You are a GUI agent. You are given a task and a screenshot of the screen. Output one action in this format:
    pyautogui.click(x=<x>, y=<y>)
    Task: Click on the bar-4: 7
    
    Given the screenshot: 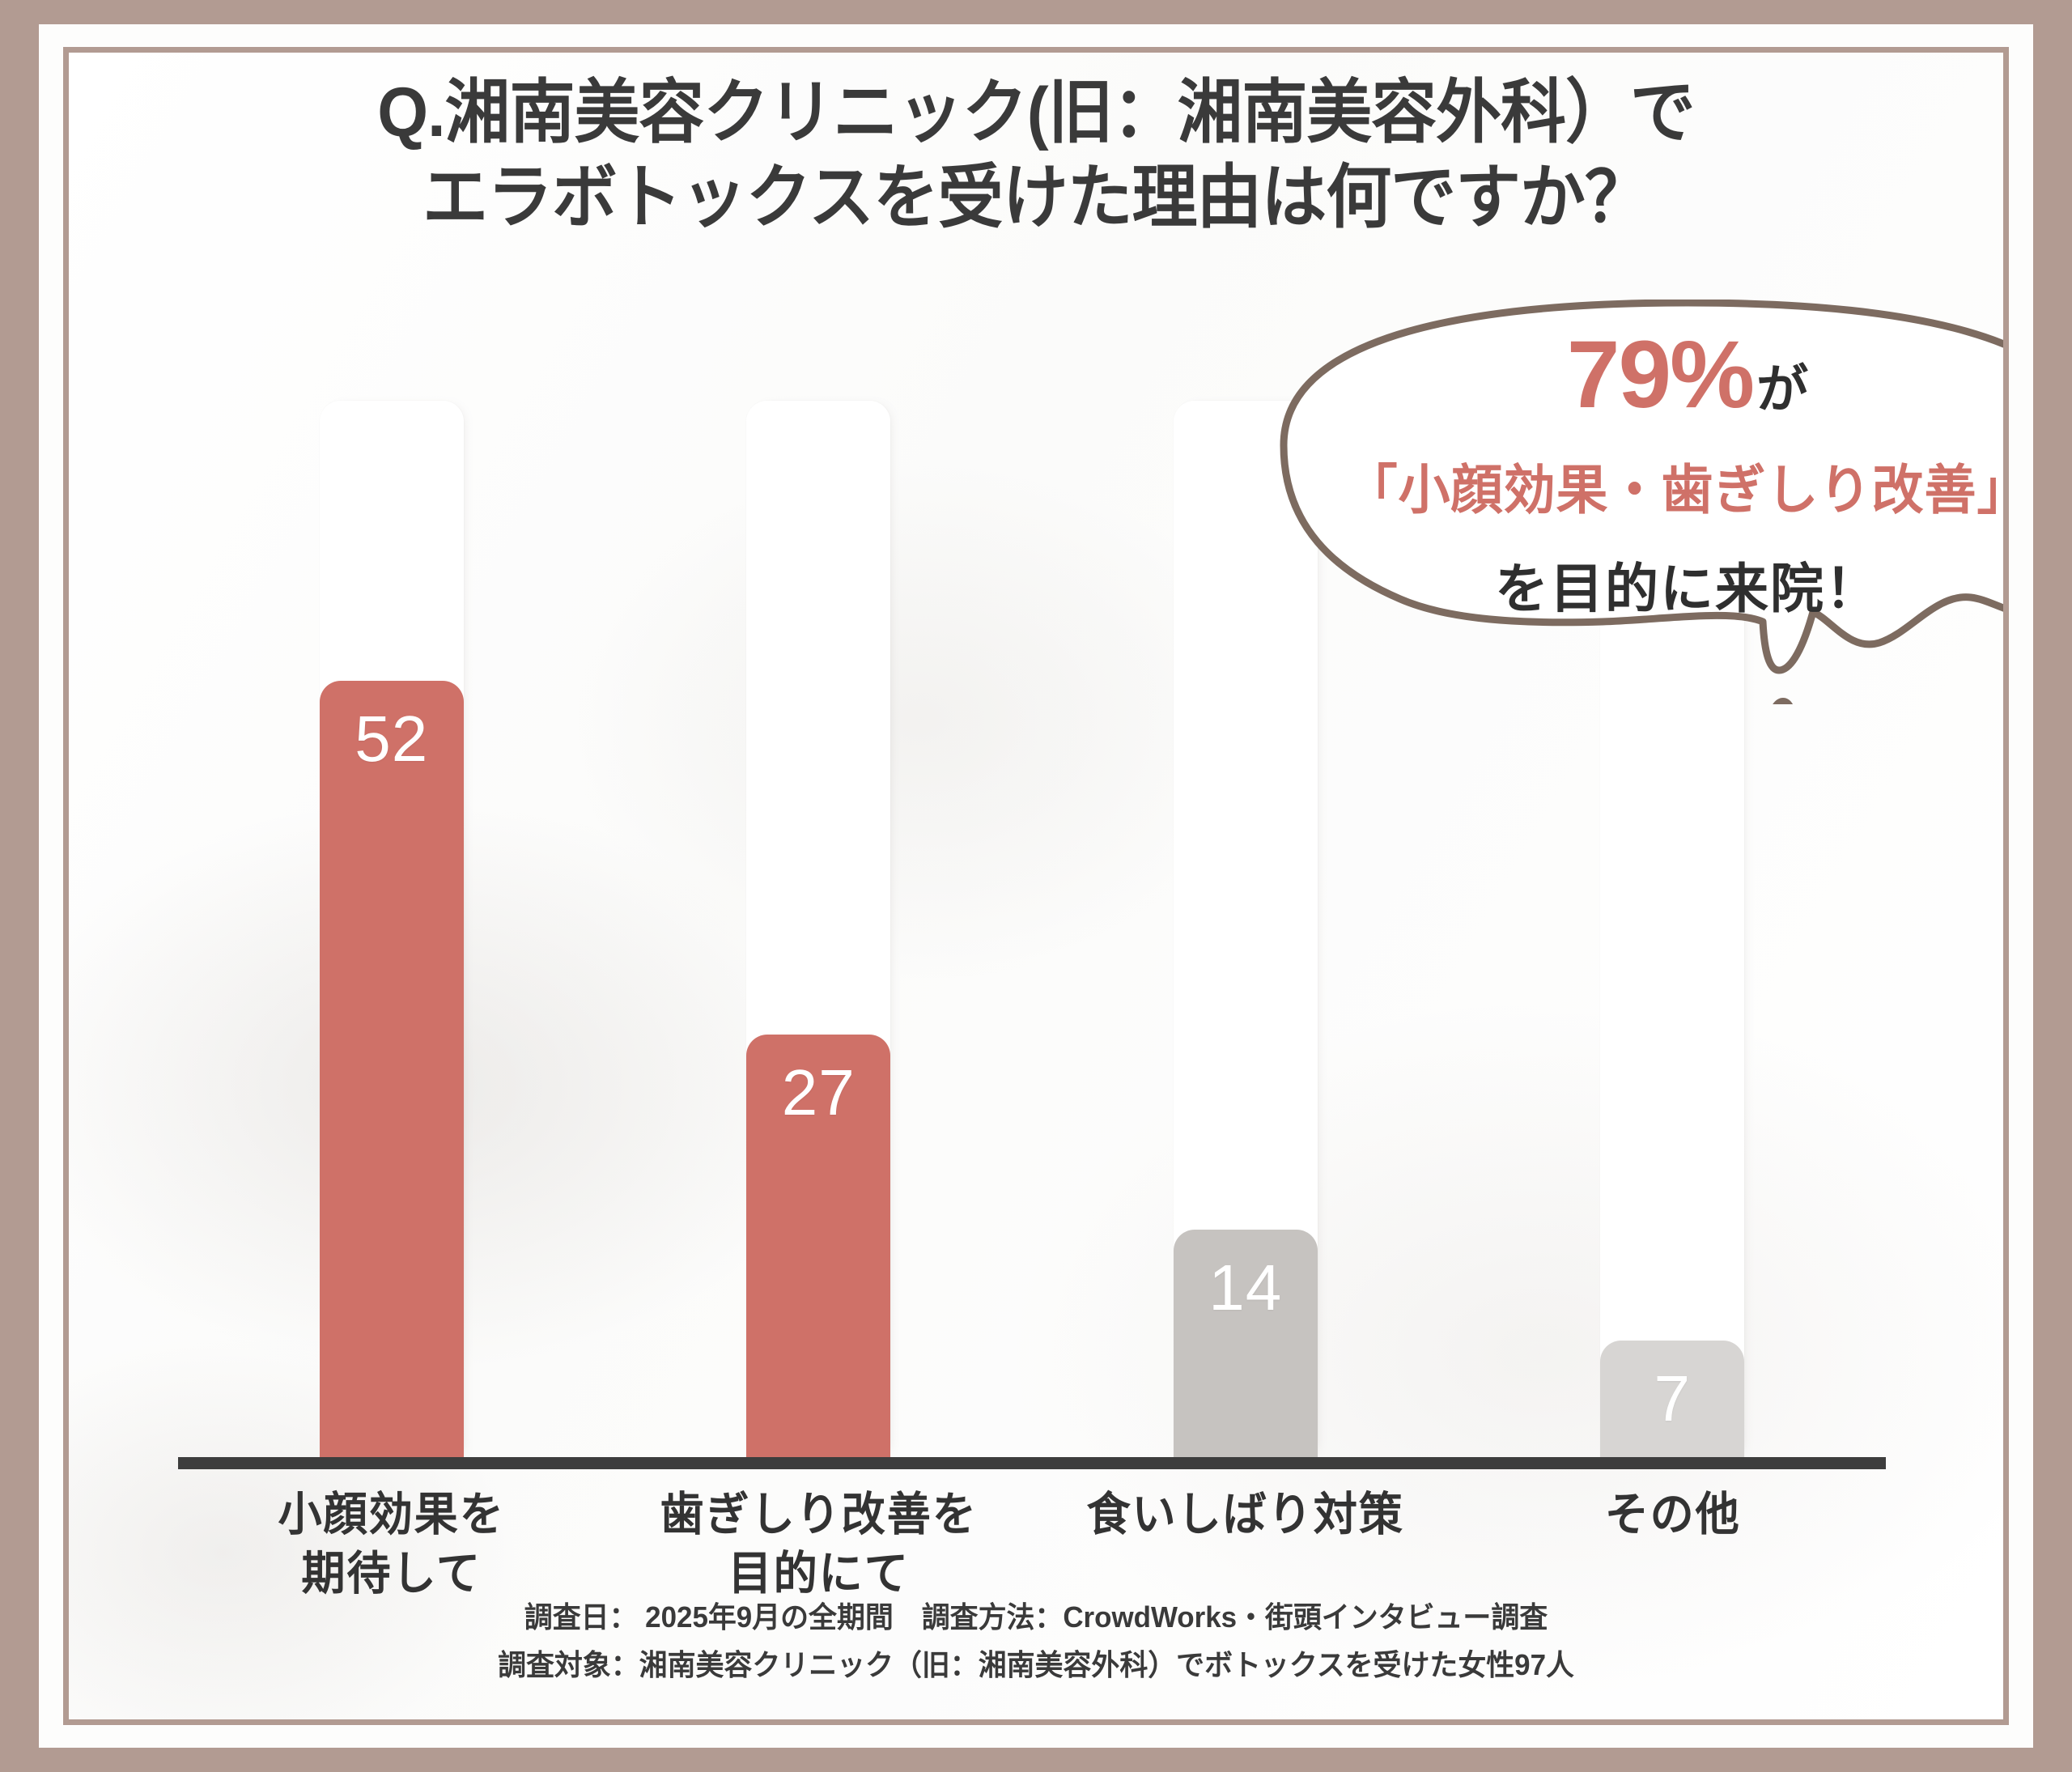 What is the action you would take?
    pyautogui.click(x=1680, y=1399)
    